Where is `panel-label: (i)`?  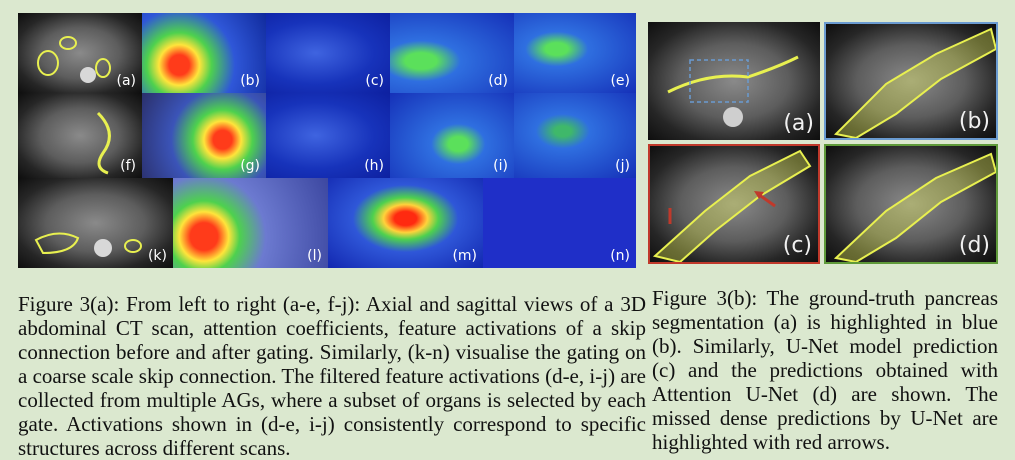 panel-label: (i) is located at coordinates (500, 166).